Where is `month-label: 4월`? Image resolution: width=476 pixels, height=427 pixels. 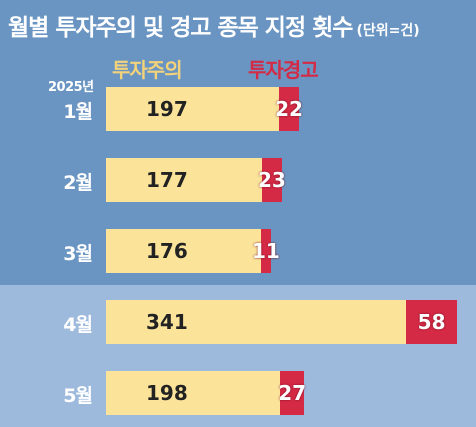 month-label: 4월 is located at coordinates (78, 325).